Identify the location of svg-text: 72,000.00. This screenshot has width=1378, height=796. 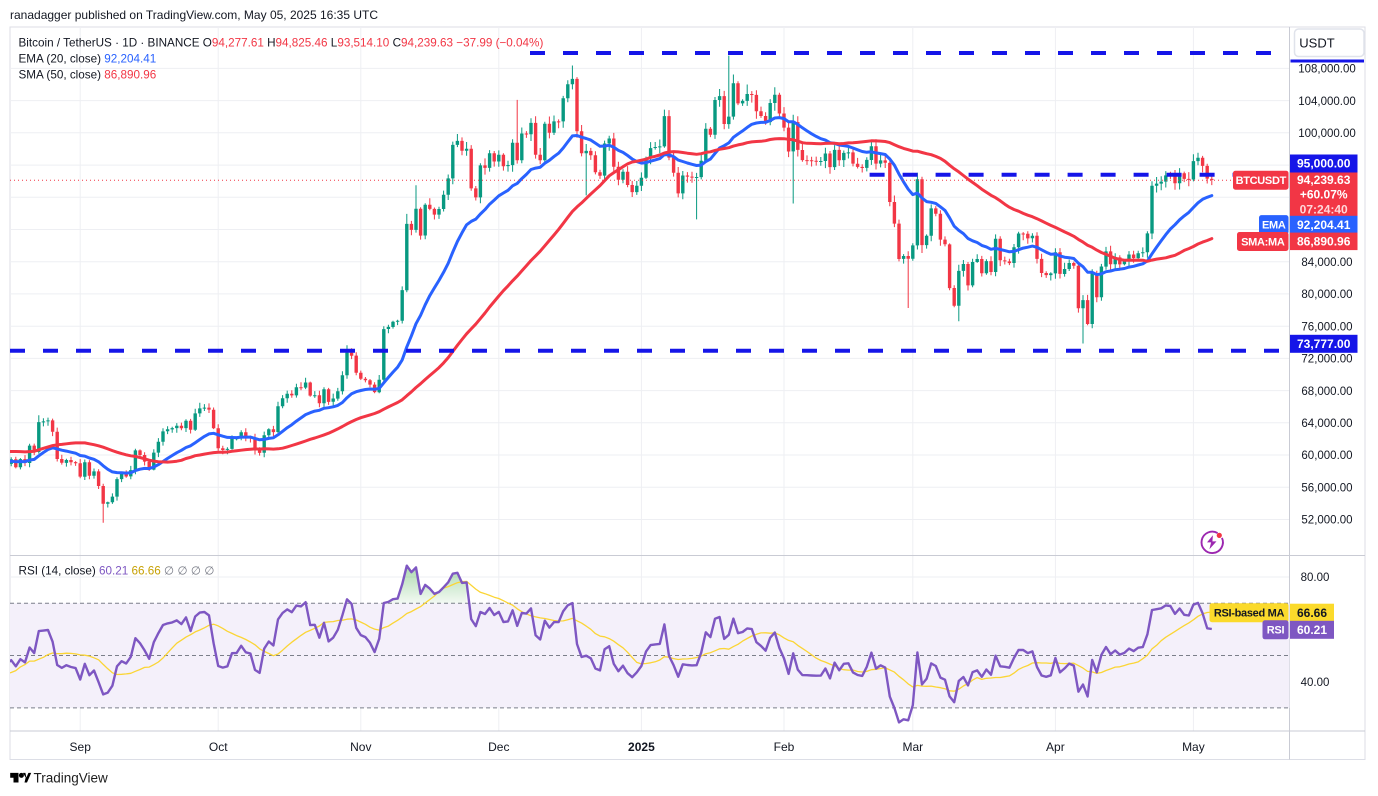
(1326, 360).